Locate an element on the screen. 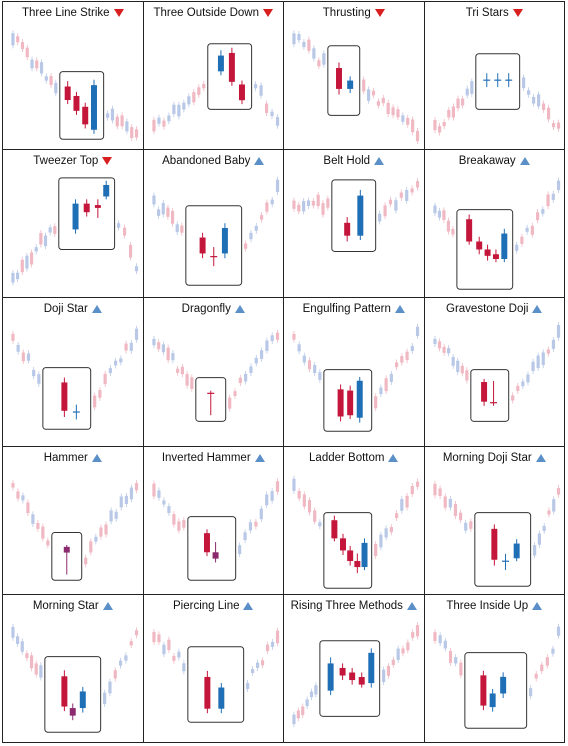 The height and width of the screenshot is (746, 568). pattern-name: Gravestone Doji is located at coordinates (487, 309).